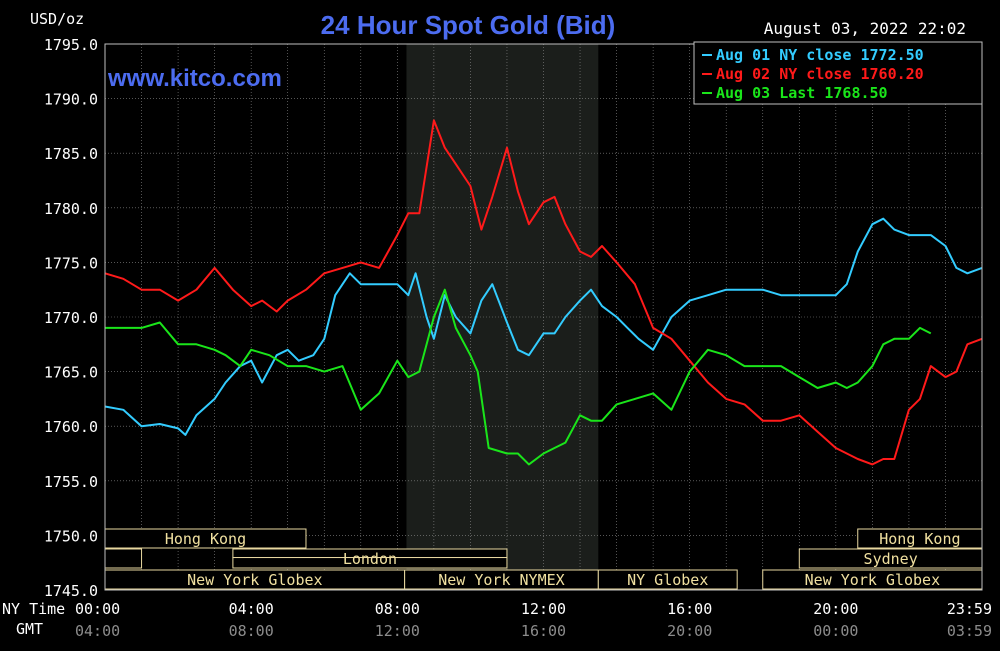  I want to click on x-tick-label-ny: 20:00, so click(835, 609).